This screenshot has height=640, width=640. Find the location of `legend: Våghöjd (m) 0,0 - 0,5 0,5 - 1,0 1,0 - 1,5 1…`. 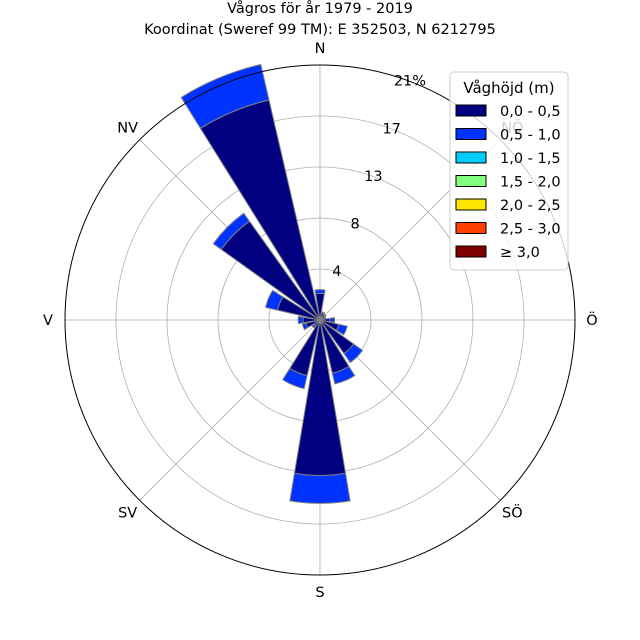

legend: Våghöjd (m) 0,0 - 0,5 0,5 - 1,0 1,0 - 1,5 1… is located at coordinates (509, 171).